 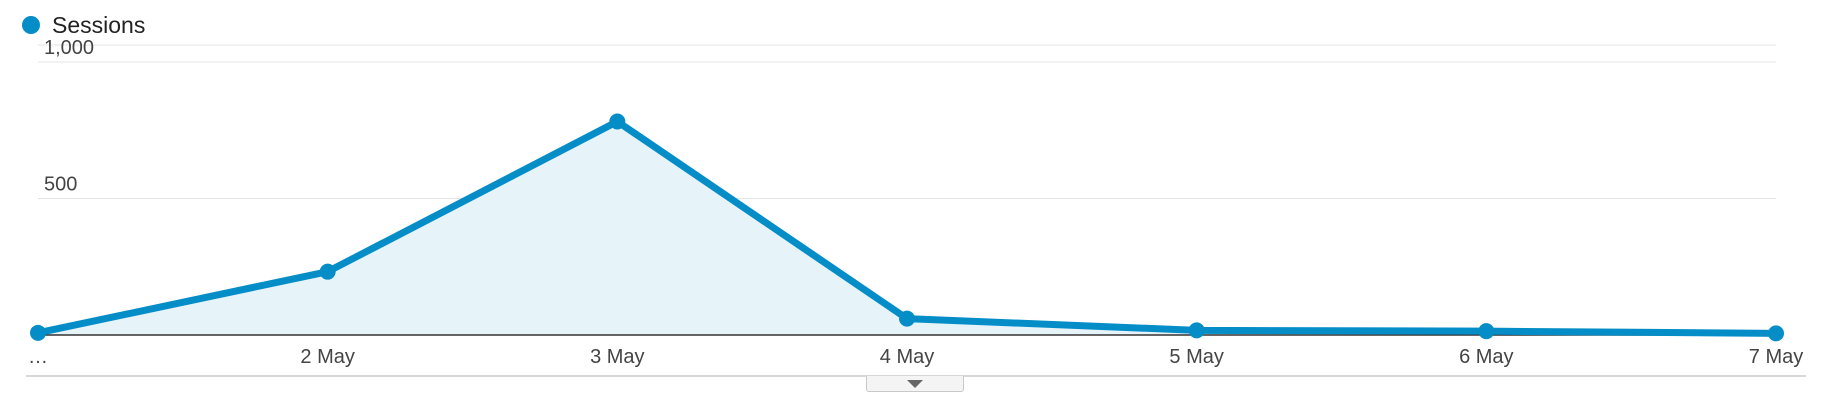 I want to click on legend-label: Sessions, so click(x=99, y=24).